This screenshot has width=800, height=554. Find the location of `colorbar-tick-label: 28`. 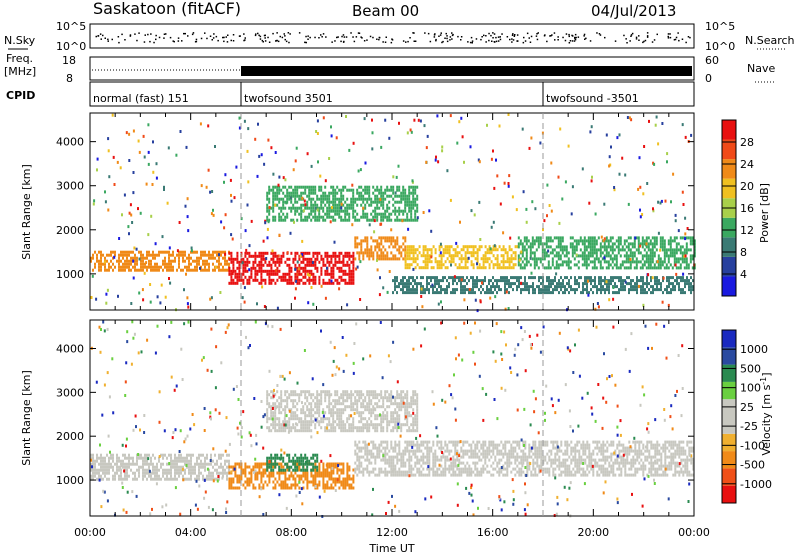

colorbar-tick-label: 28 is located at coordinates (747, 142).